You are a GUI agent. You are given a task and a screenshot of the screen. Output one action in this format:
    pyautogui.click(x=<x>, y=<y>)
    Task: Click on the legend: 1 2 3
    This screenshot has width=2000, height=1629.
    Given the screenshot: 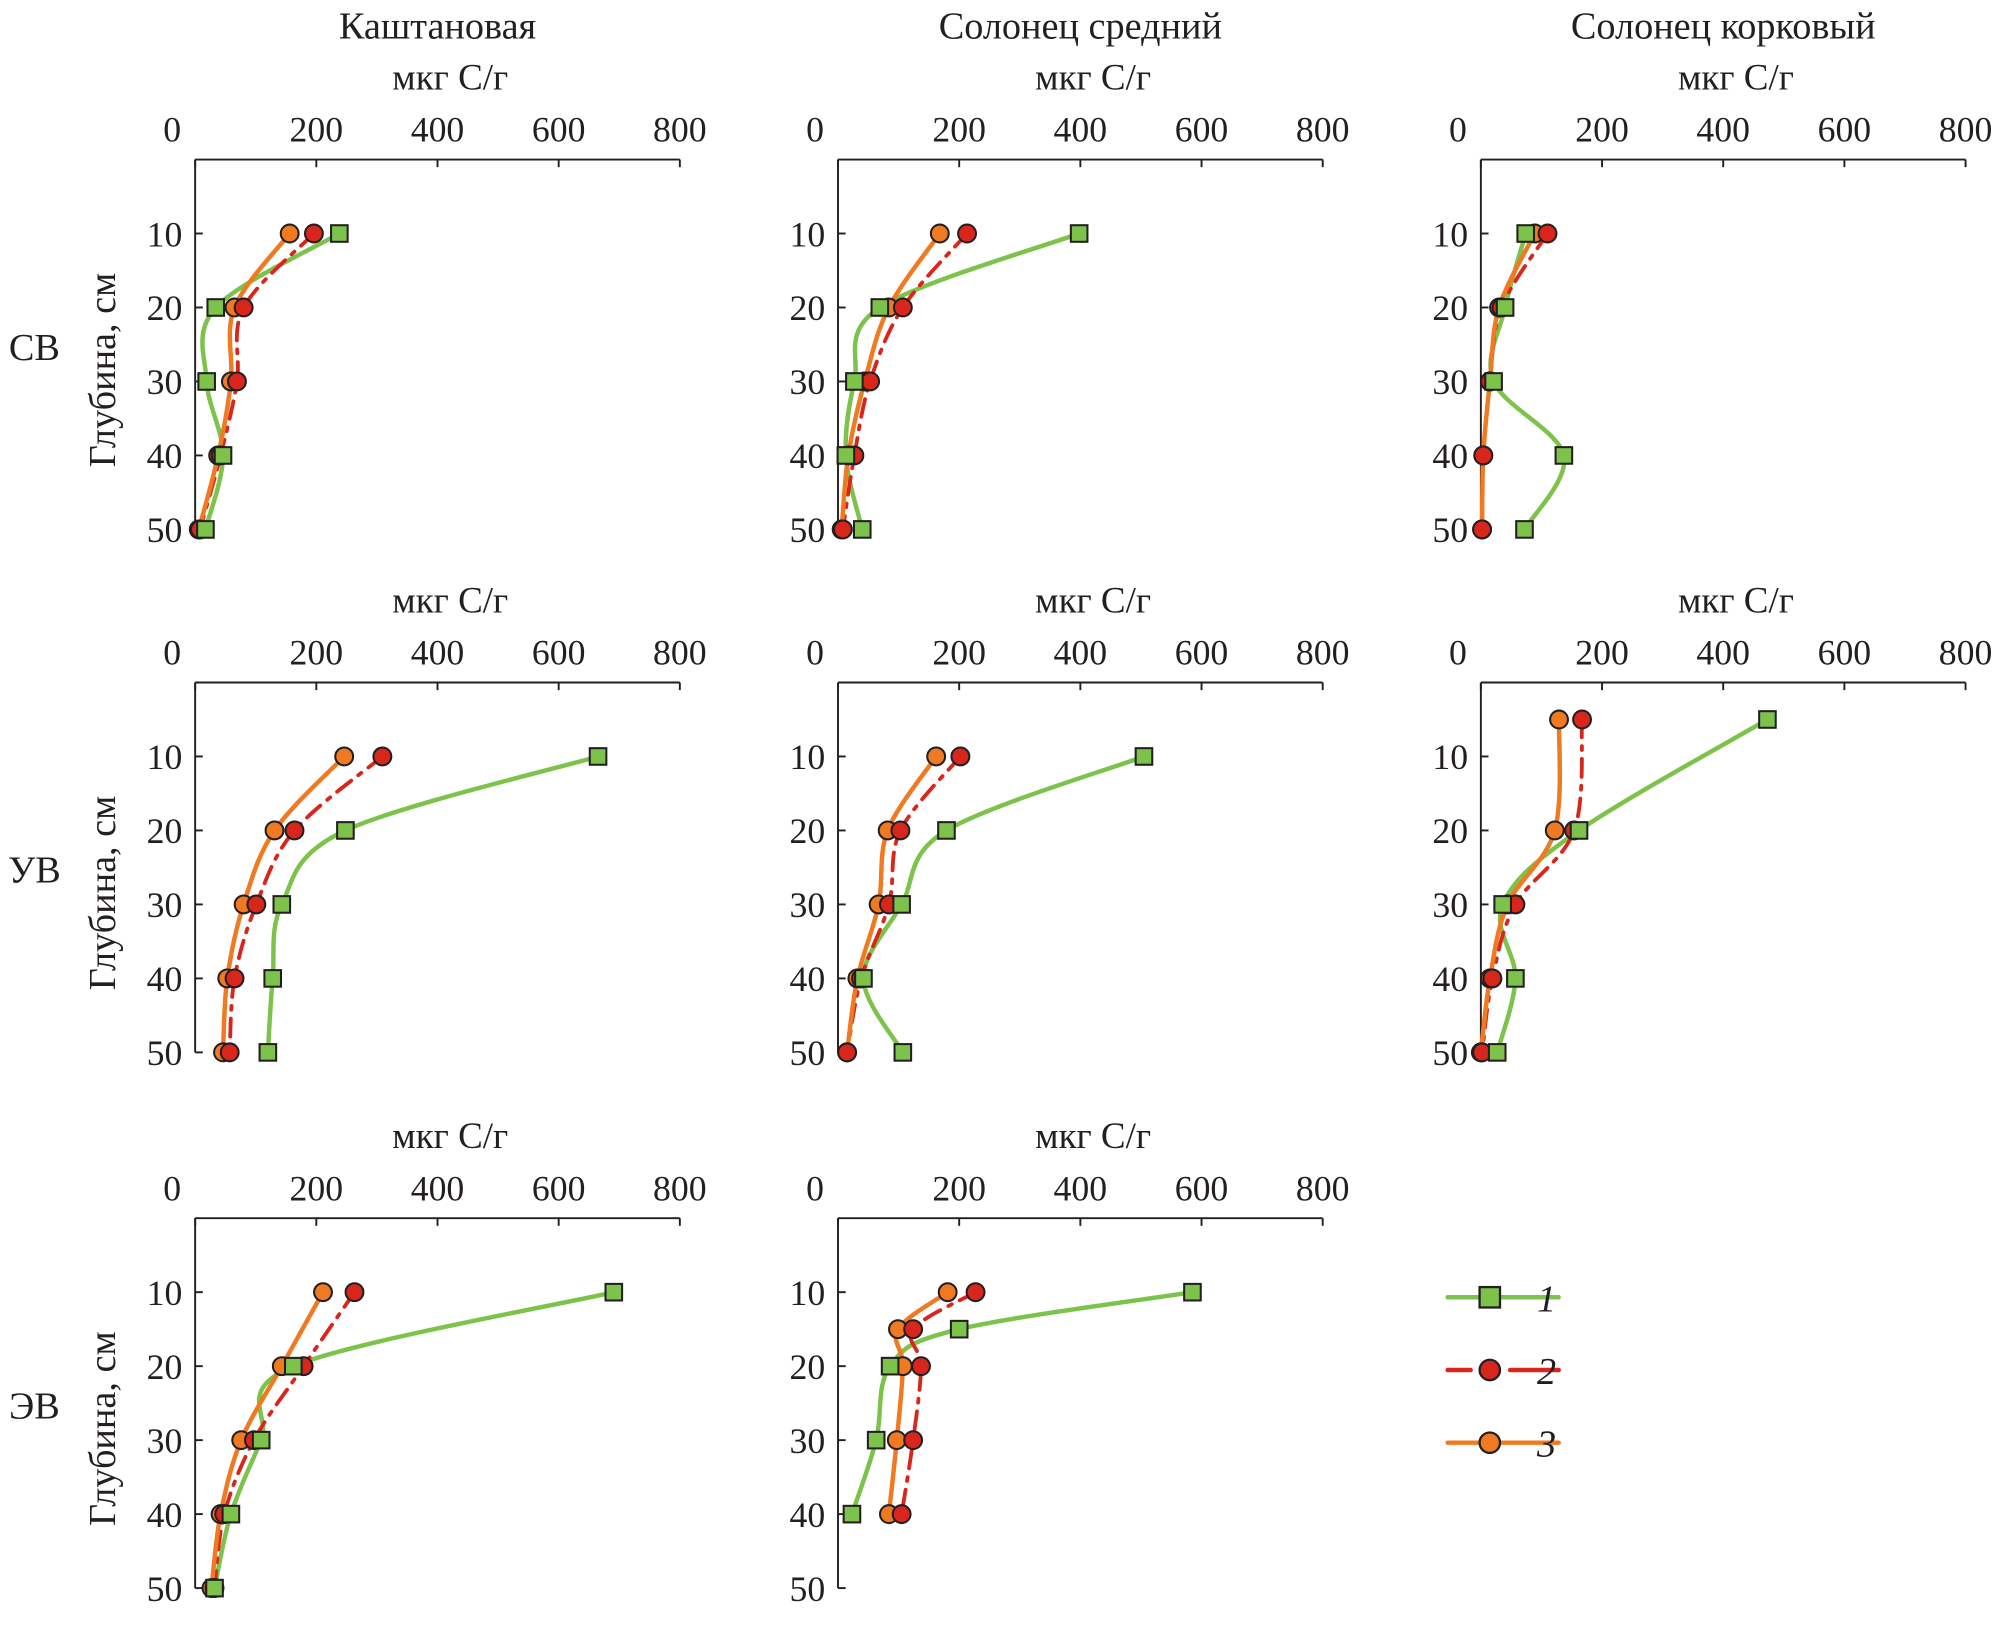 What is the action you would take?
    pyautogui.click(x=1503, y=1372)
    